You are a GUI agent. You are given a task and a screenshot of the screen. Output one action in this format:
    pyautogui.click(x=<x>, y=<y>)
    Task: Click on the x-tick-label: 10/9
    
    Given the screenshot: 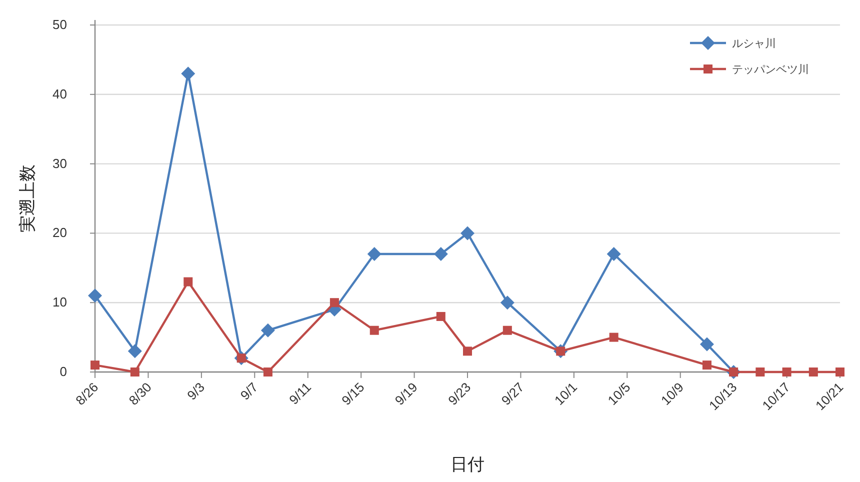 What is the action you would take?
    pyautogui.click(x=672, y=394)
    